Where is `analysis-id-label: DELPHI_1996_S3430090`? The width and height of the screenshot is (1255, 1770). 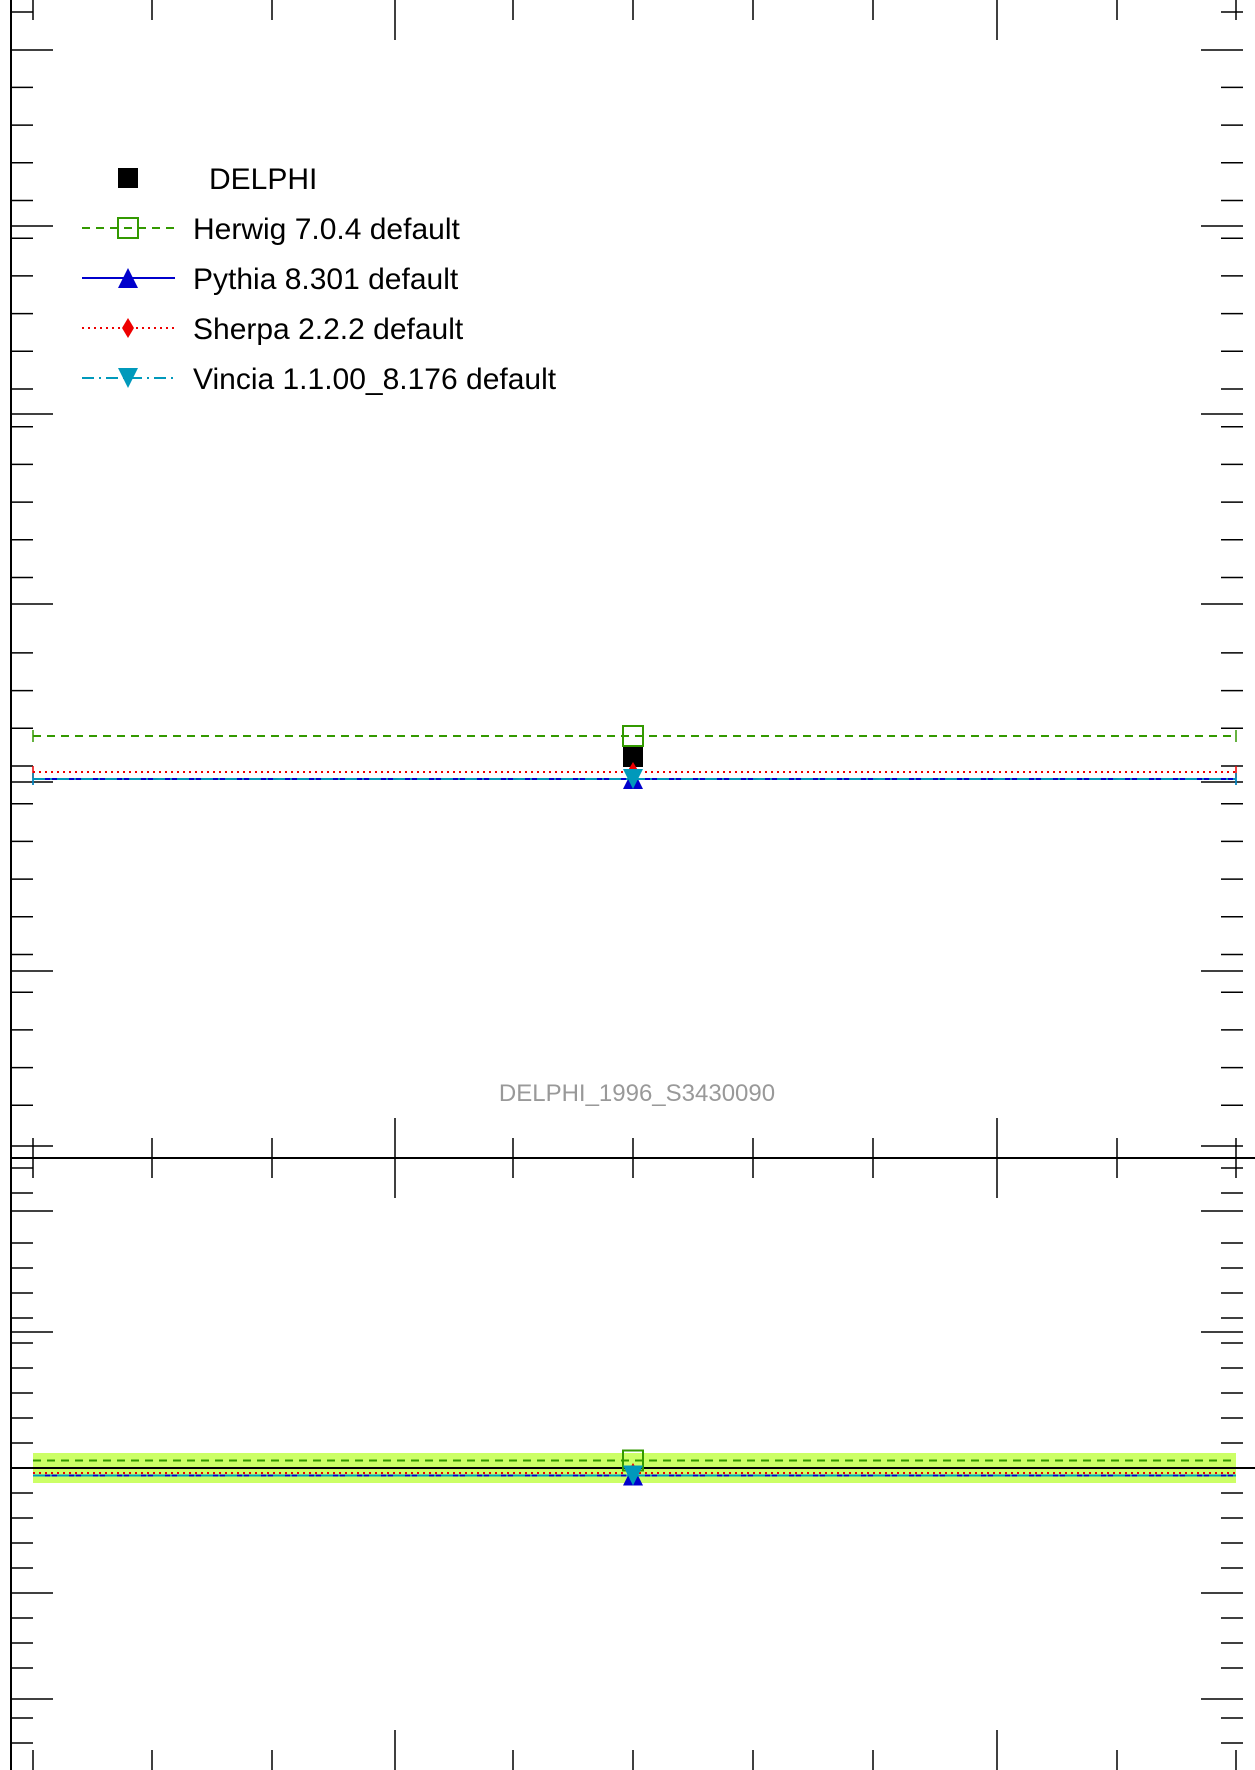
analysis-id-label: DELPHI_1996_S3430090 is located at coordinates (637, 1093).